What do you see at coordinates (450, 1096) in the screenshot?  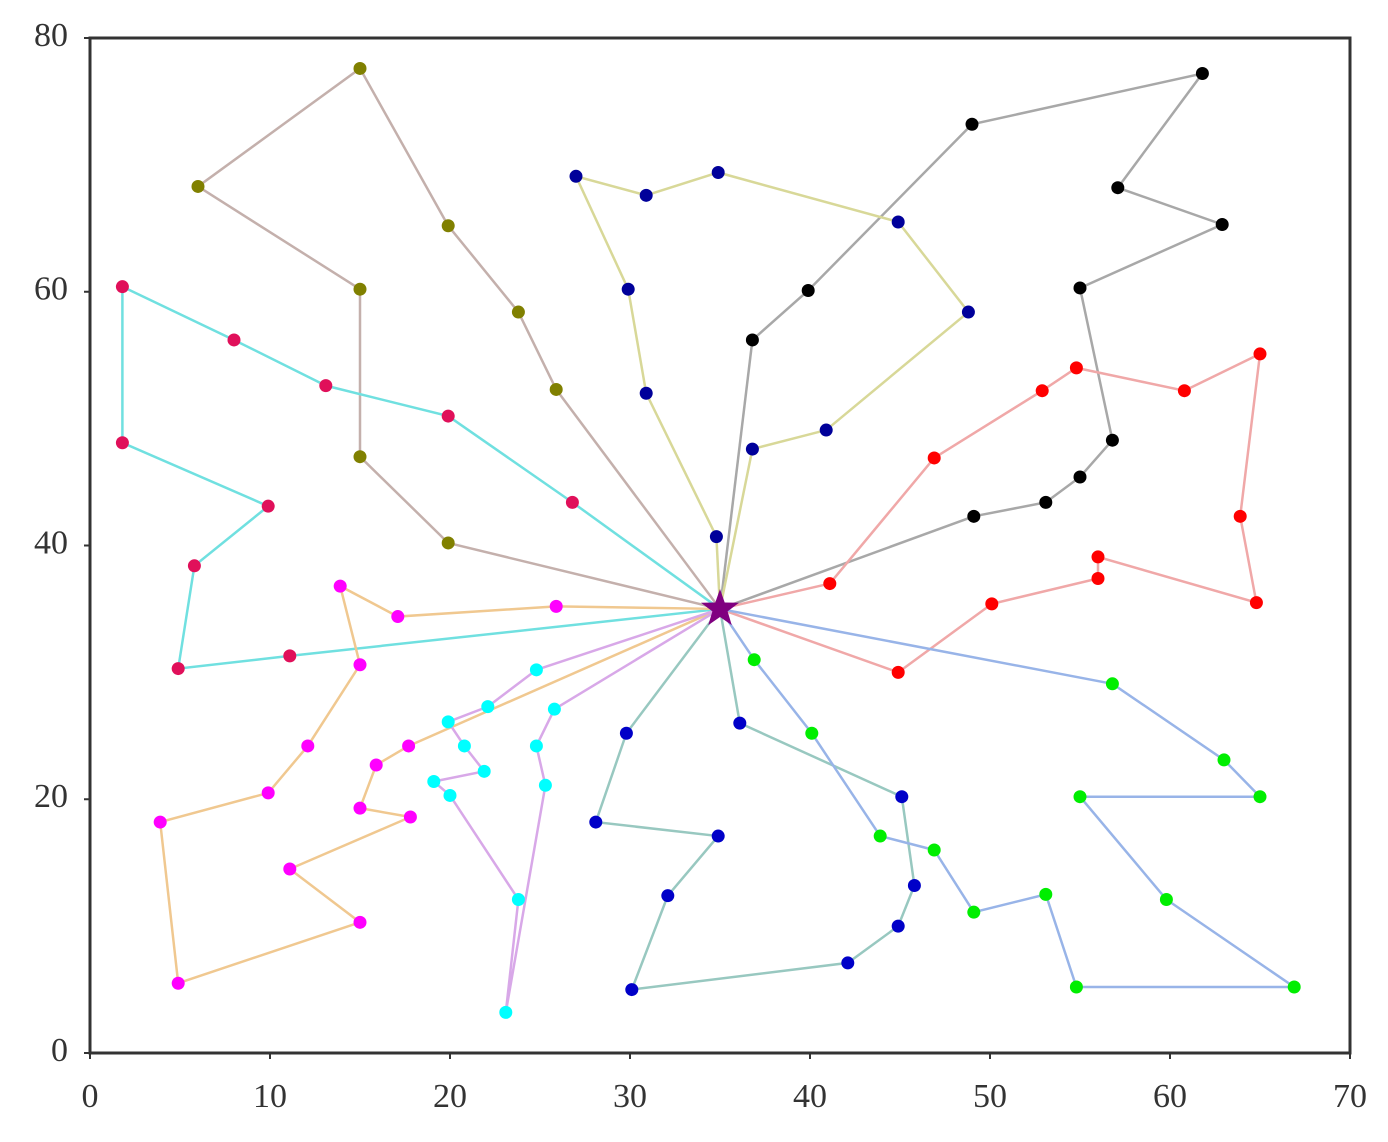 I see `x-tick-label: 20` at bounding box center [450, 1096].